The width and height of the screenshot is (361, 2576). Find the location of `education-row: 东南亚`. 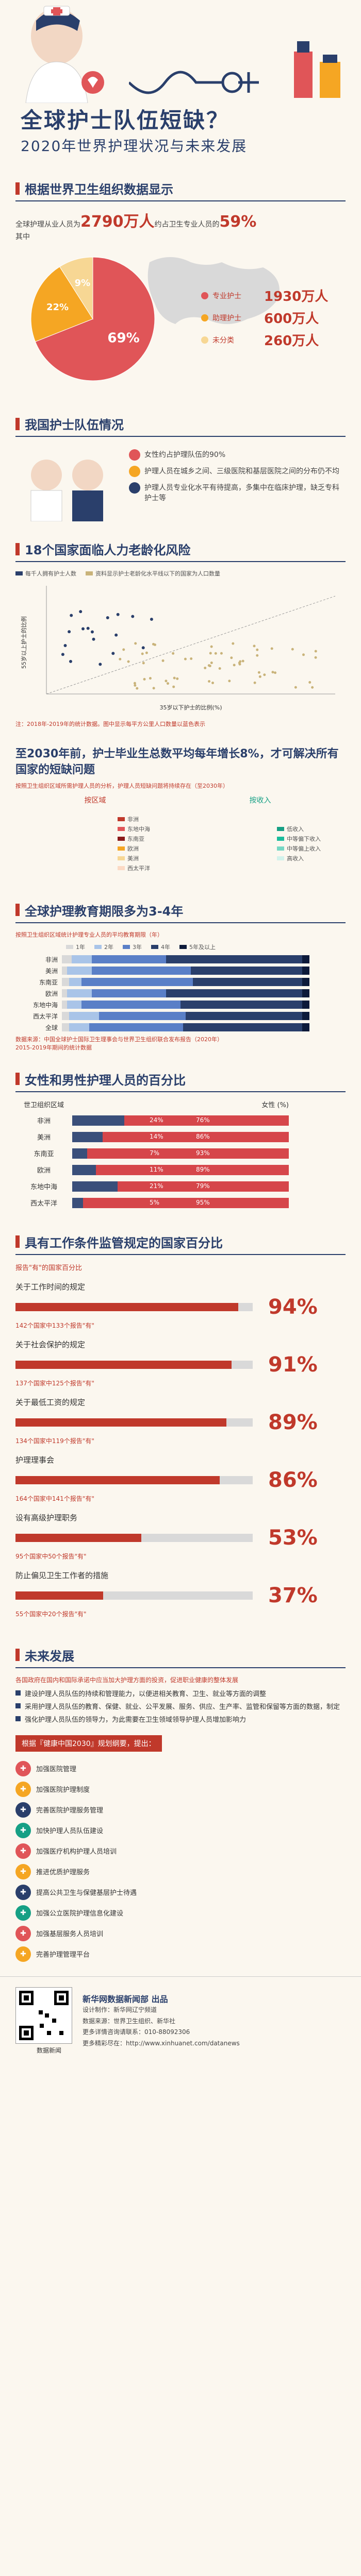

education-row: 东南亚 is located at coordinates (180, 982).